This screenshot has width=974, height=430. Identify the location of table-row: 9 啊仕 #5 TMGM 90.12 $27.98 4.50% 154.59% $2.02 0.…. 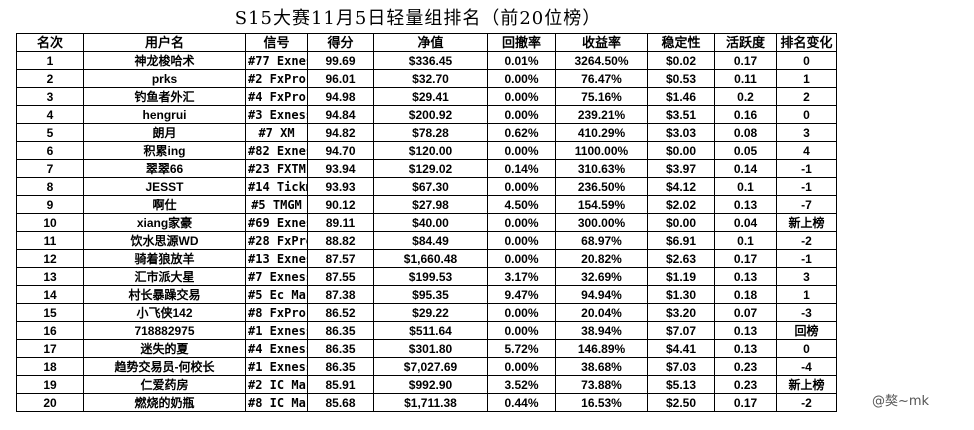
(426, 204).